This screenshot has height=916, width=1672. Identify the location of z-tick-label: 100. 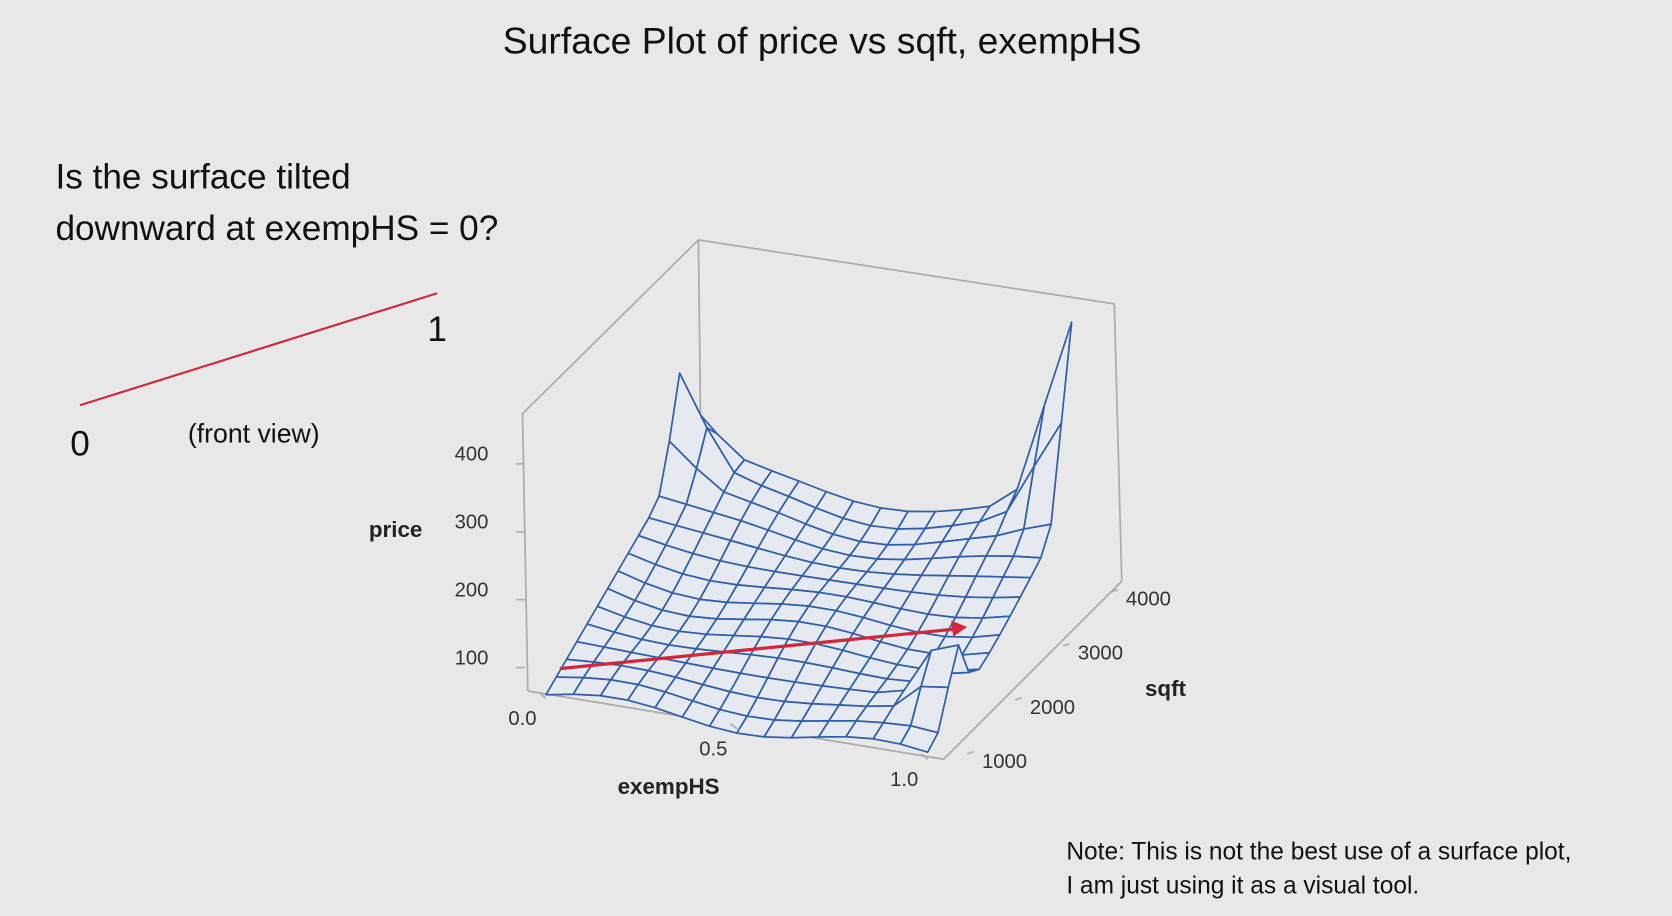
(472, 658).